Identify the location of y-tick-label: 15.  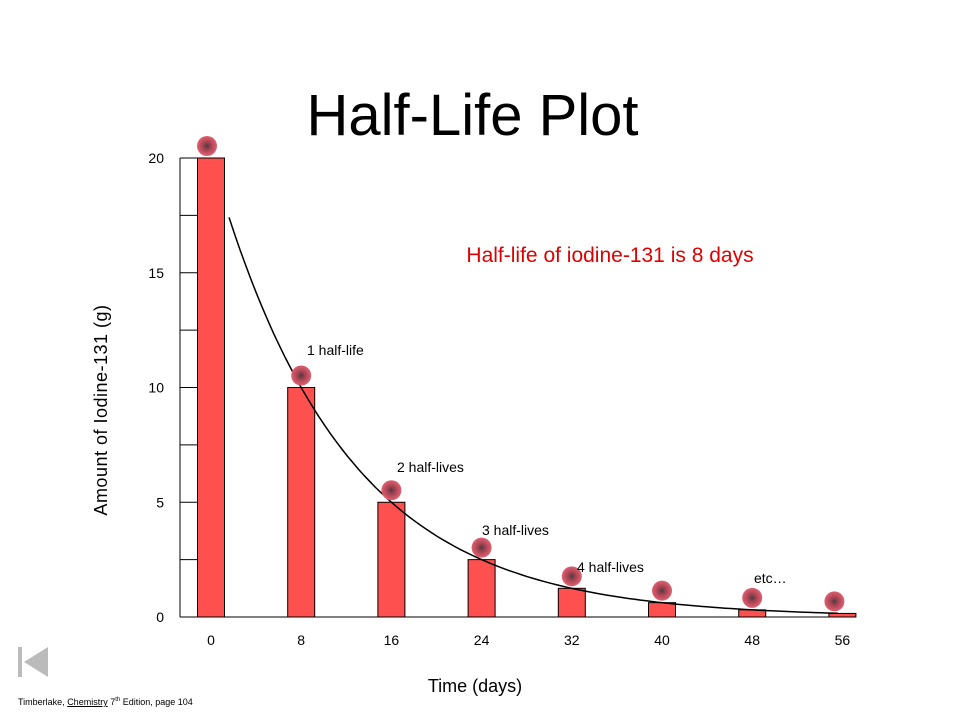
(156, 273).